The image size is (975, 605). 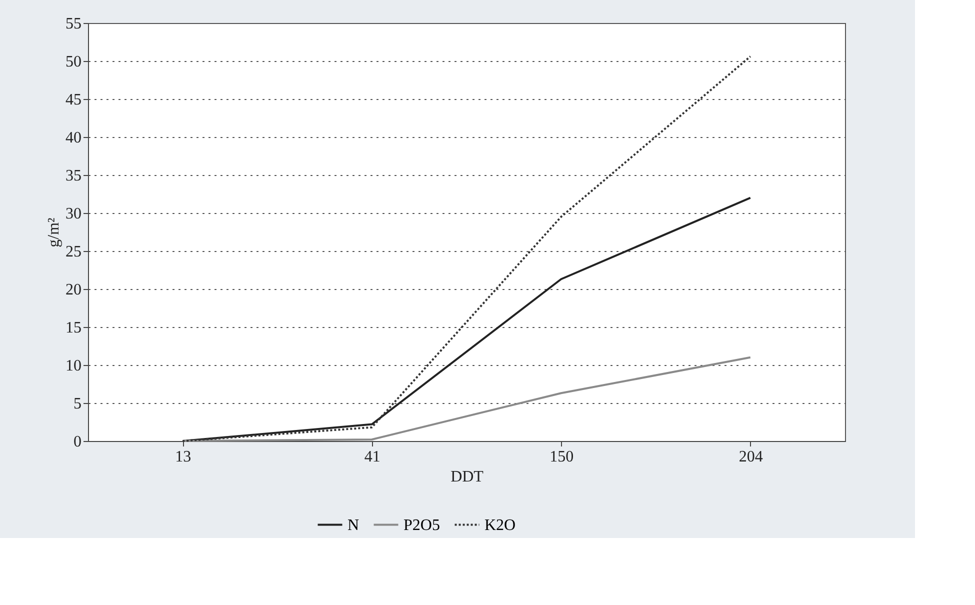 What do you see at coordinates (78, 442) in the screenshot?
I see `y-tick-label: 0` at bounding box center [78, 442].